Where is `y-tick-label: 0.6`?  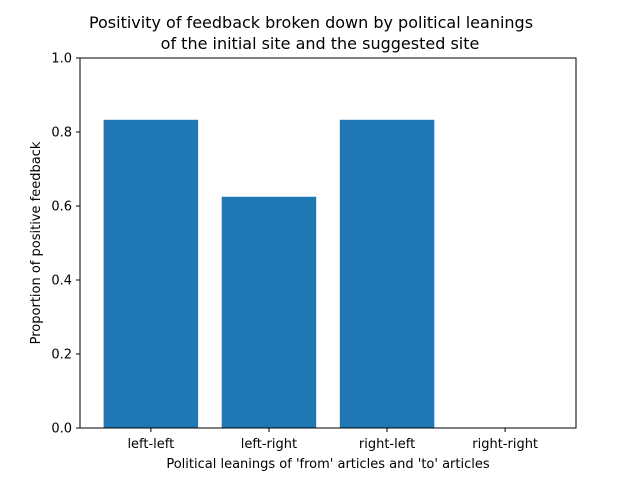
y-tick-label: 0.6 is located at coordinates (61, 207).